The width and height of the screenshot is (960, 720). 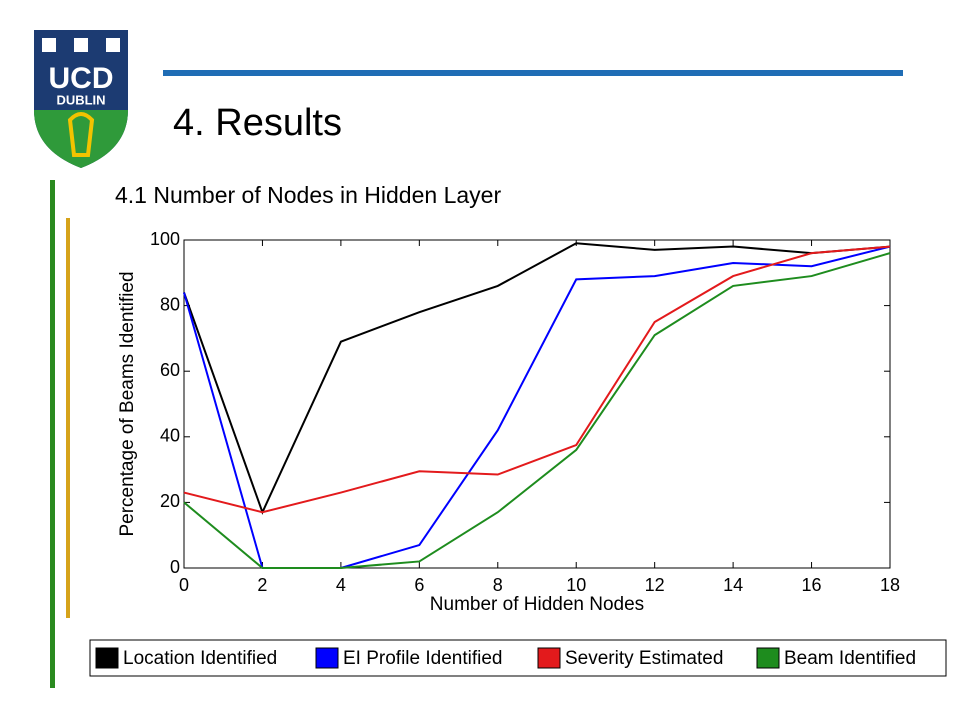 What do you see at coordinates (170, 436) in the screenshot?
I see `y-tick-label: 40` at bounding box center [170, 436].